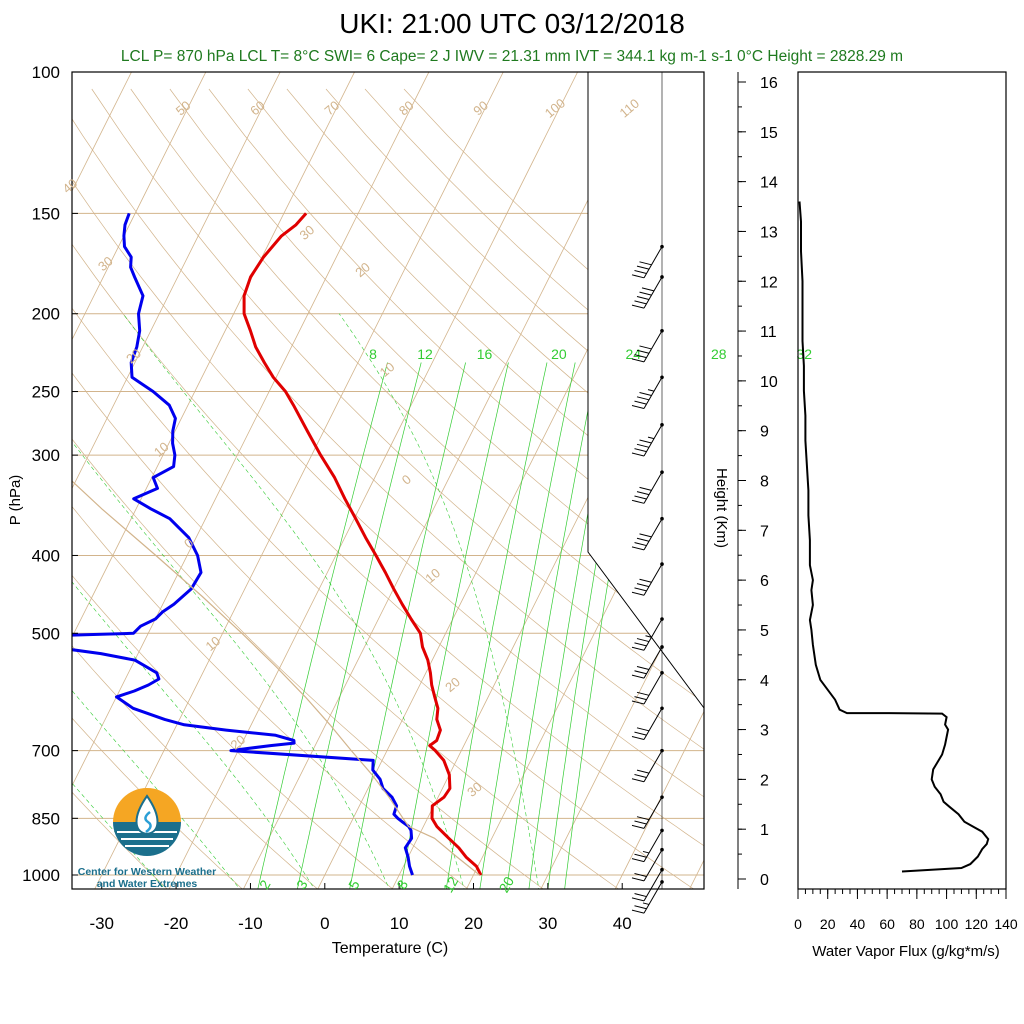 The height and width of the screenshot is (1024, 1024). I want to click on mask-edge, so click(646, 390).